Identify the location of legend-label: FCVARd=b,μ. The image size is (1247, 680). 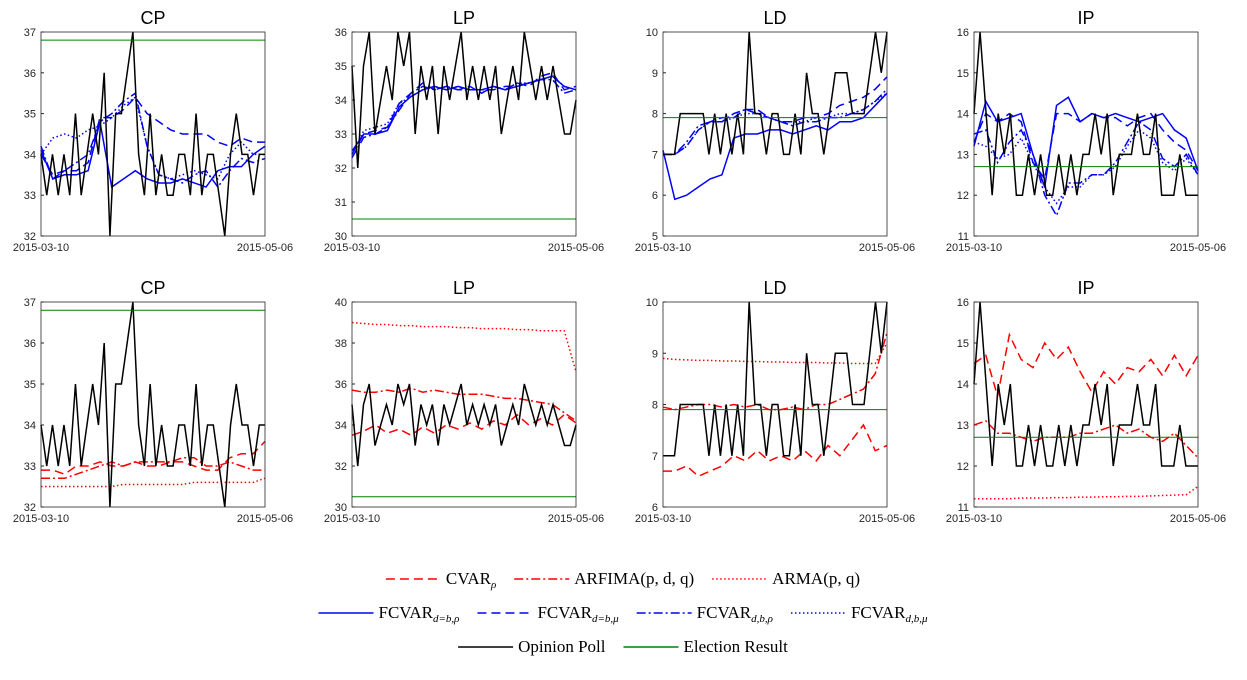
(578, 614).